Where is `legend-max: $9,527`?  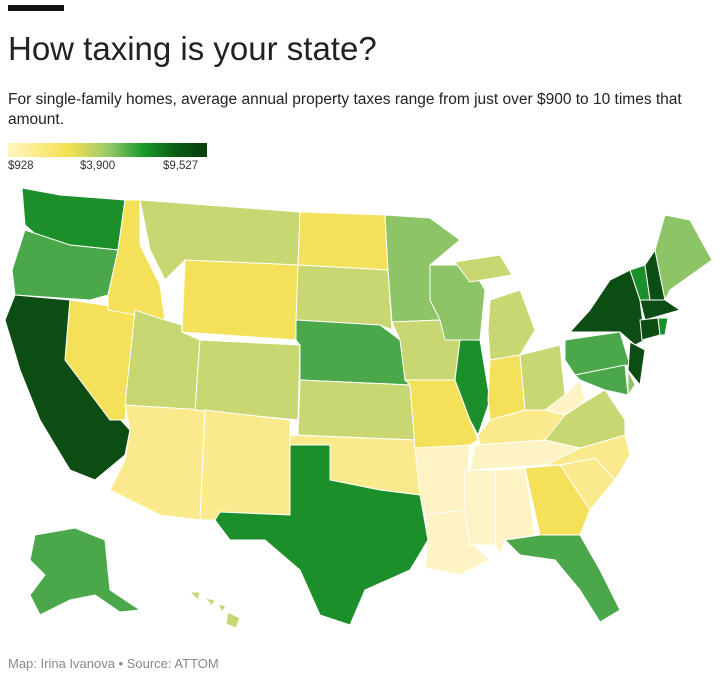 legend-max: $9,527 is located at coordinates (181, 166).